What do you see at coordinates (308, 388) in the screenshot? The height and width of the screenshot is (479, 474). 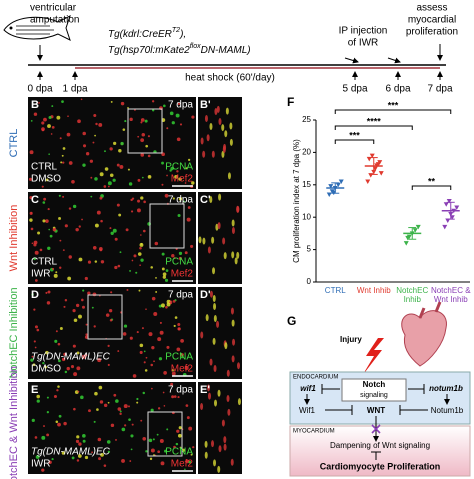 I see `gene-label: wif1` at bounding box center [308, 388].